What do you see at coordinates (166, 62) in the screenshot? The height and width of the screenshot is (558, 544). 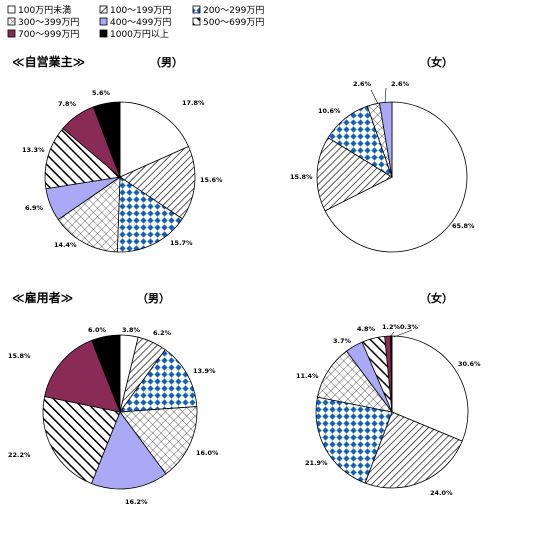 I see `label-self-employed-male: （男）` at bounding box center [166, 62].